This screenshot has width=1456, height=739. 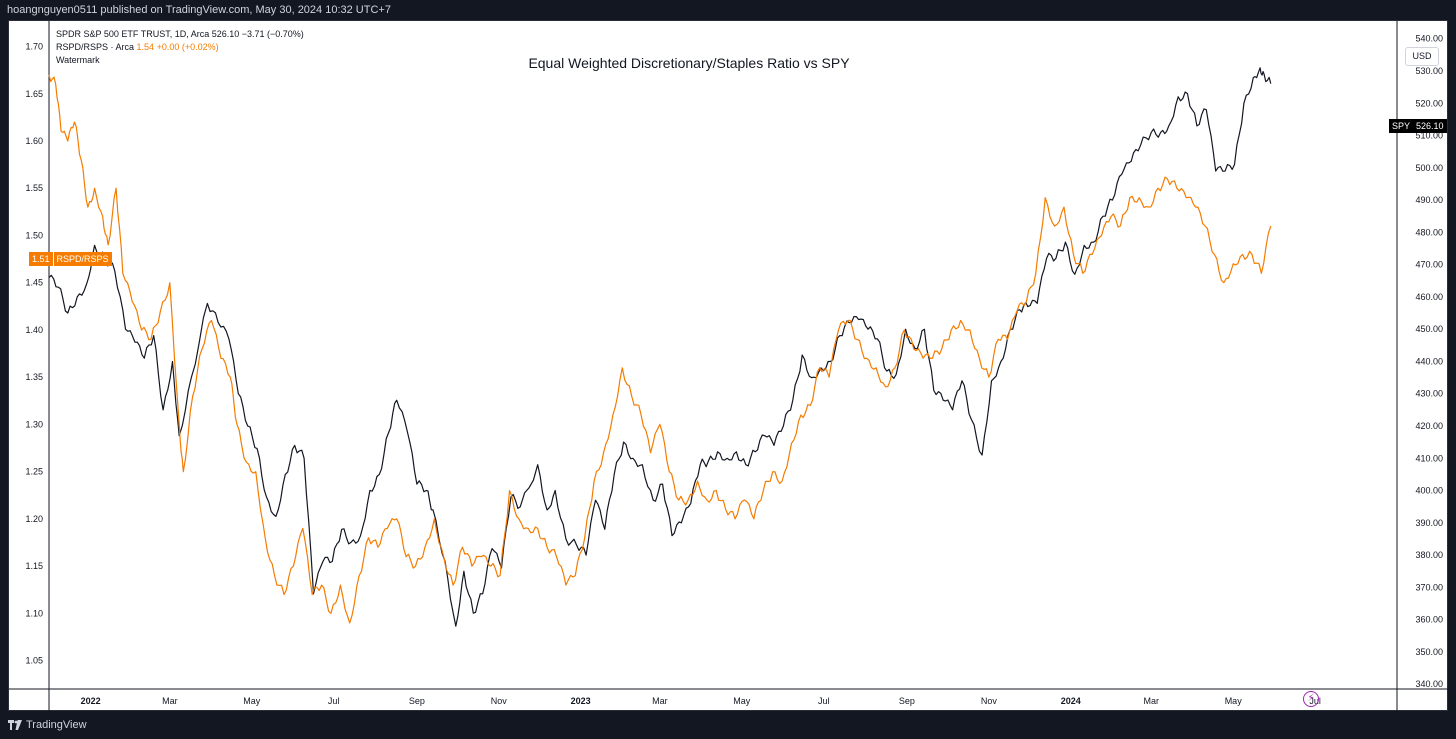 I want to click on left-axis-tick-label: 1.45, so click(x=34, y=283).